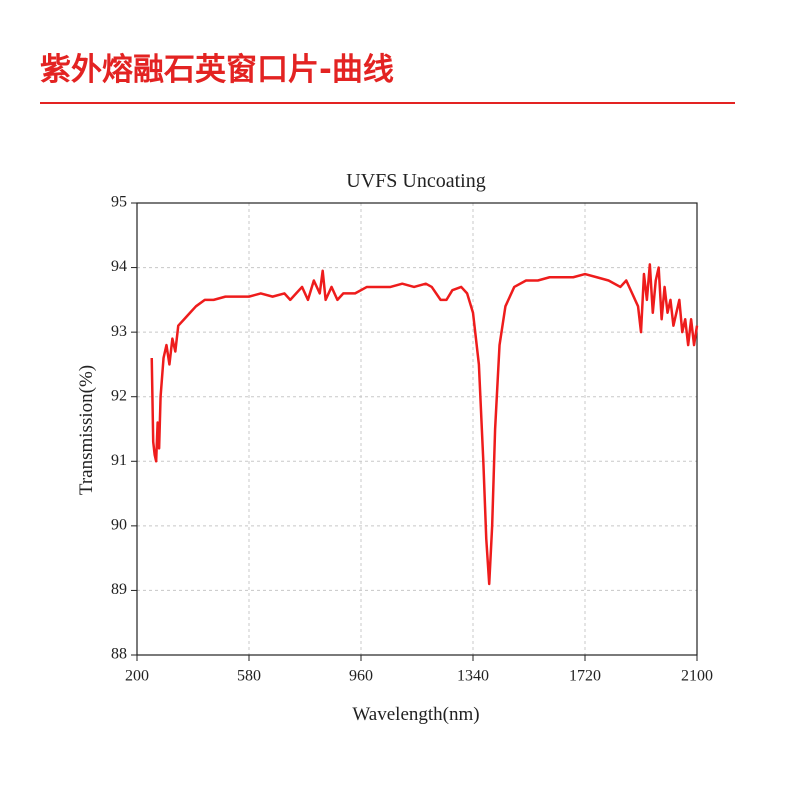 The image size is (800, 800). I want to click on y-axis-label: Transmission(%), so click(86, 430).